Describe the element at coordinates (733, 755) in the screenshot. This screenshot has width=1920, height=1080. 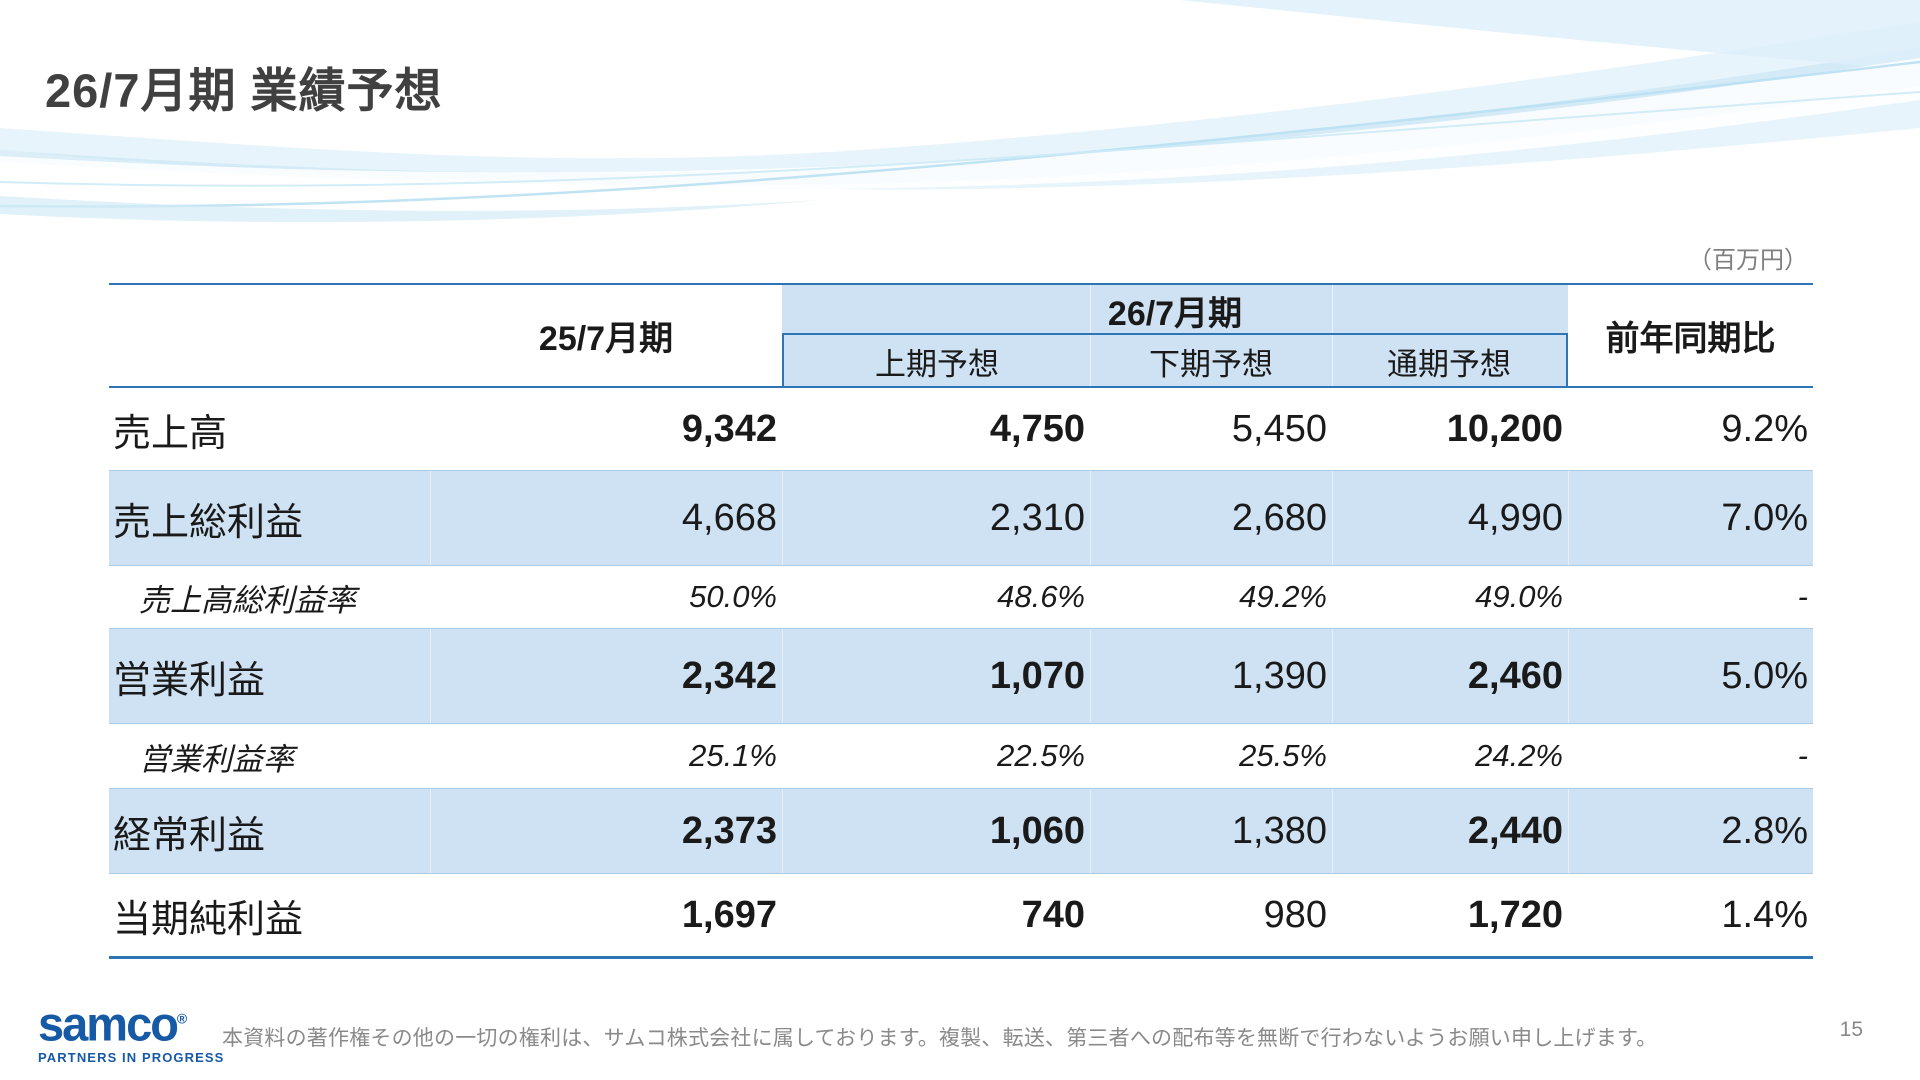
I see `cell-value: 25.1%` at that location.